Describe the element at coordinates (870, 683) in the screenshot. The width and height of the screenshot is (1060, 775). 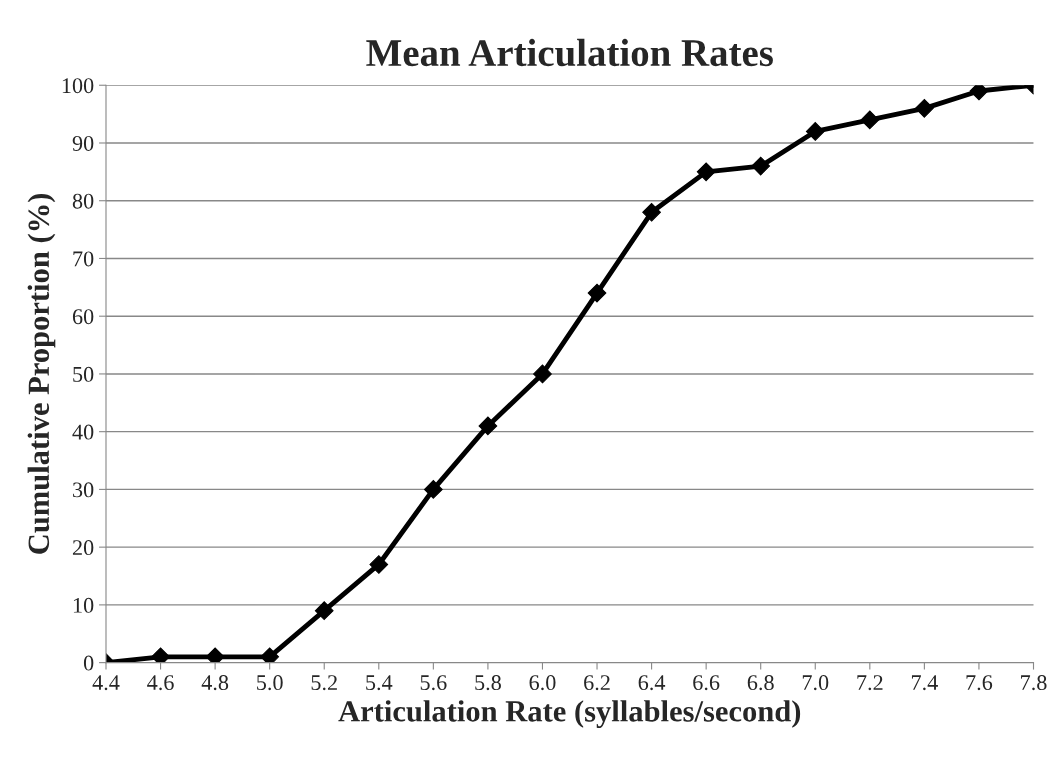
I see `x-tick-label: 7.2` at that location.